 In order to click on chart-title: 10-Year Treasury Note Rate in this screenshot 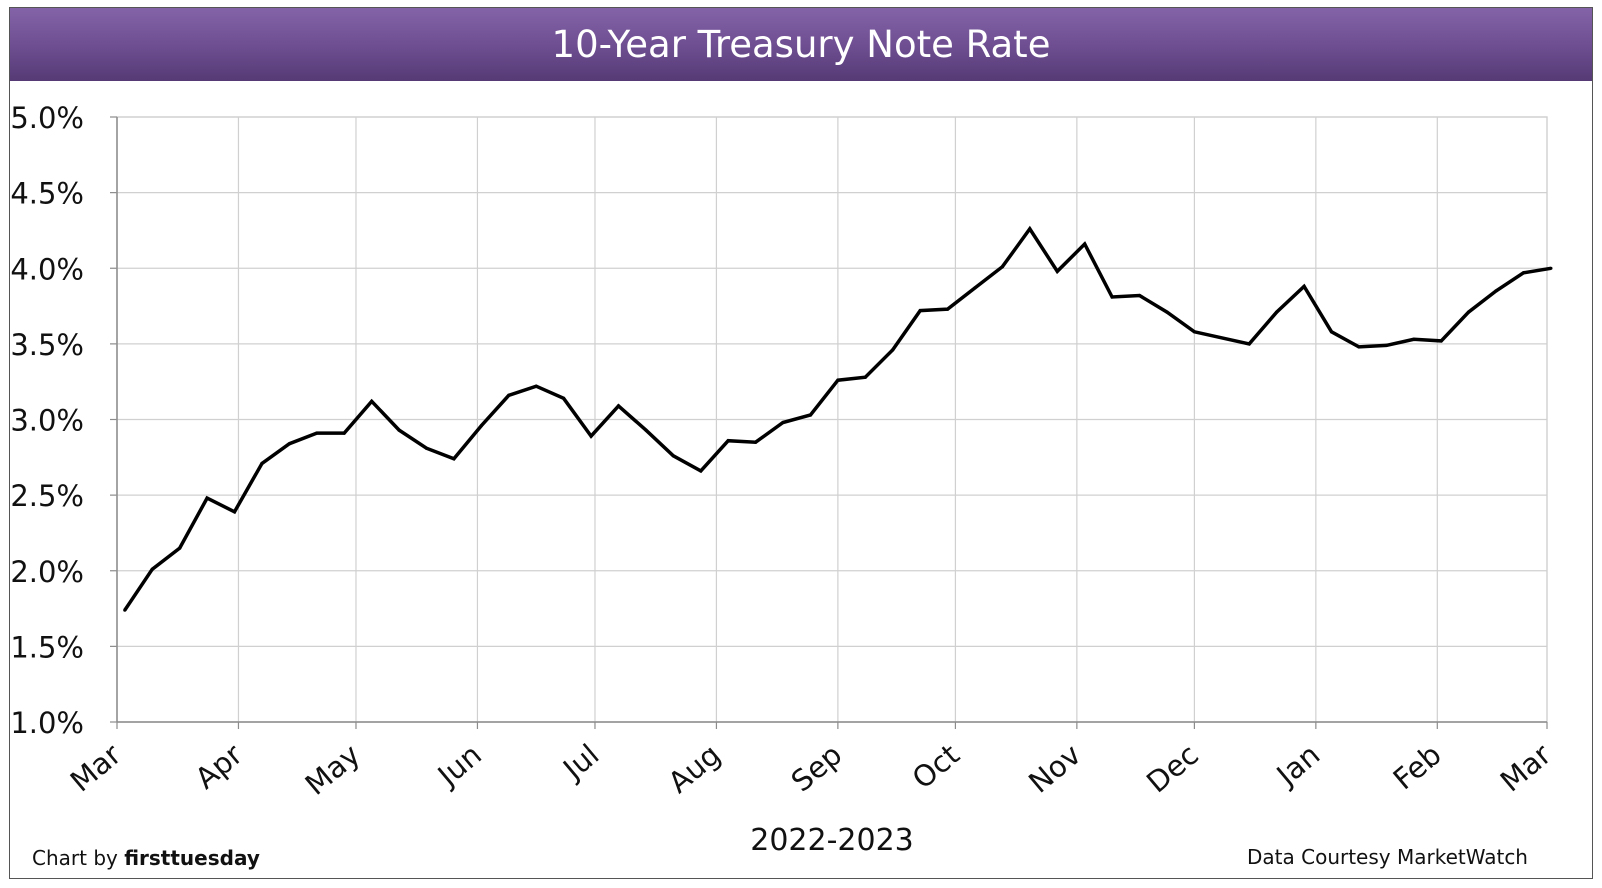, I will do `click(801, 44)`.